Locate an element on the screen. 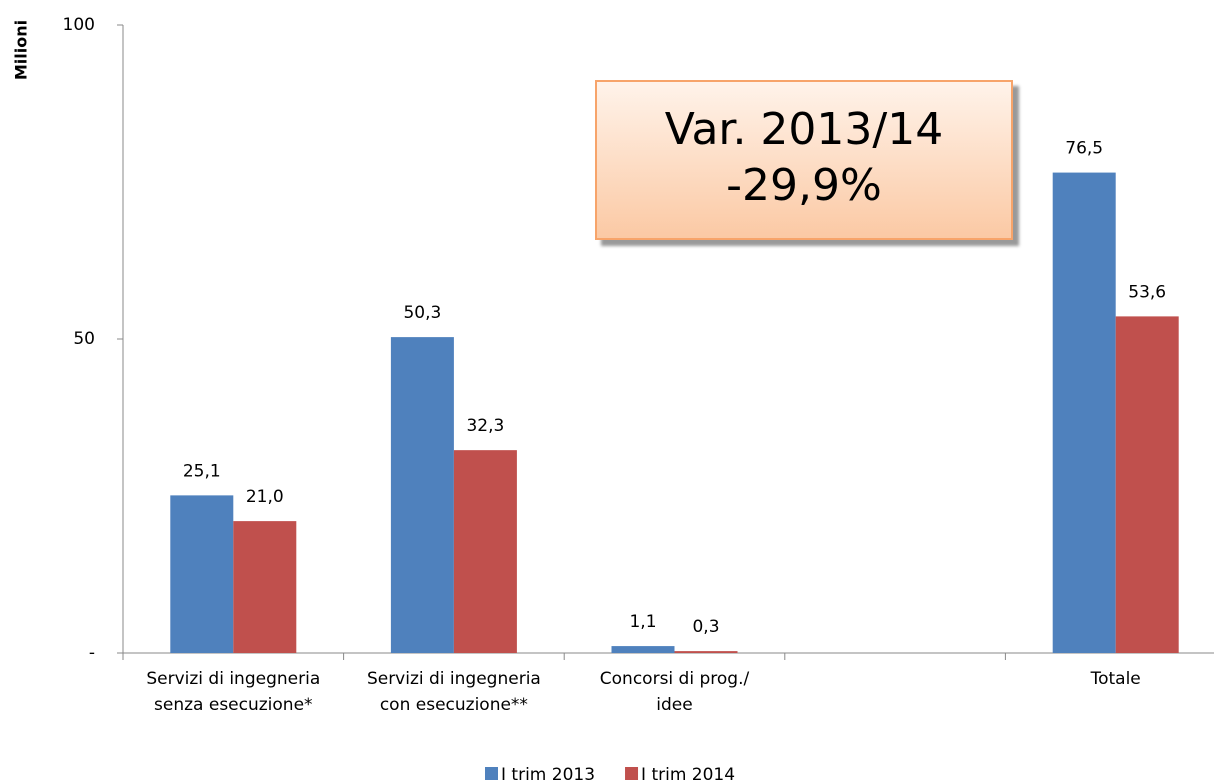 This screenshot has width=1218, height=784. legend-label: I trim 2014 is located at coordinates (688, 774).